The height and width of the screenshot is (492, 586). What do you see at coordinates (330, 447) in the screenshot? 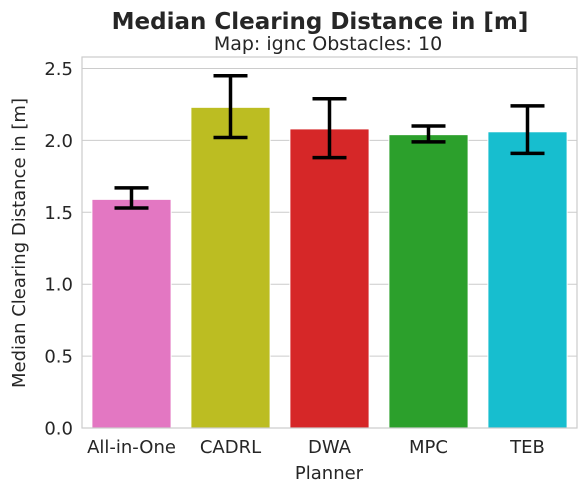
I see `x-tick-label: DWA` at bounding box center [330, 447].